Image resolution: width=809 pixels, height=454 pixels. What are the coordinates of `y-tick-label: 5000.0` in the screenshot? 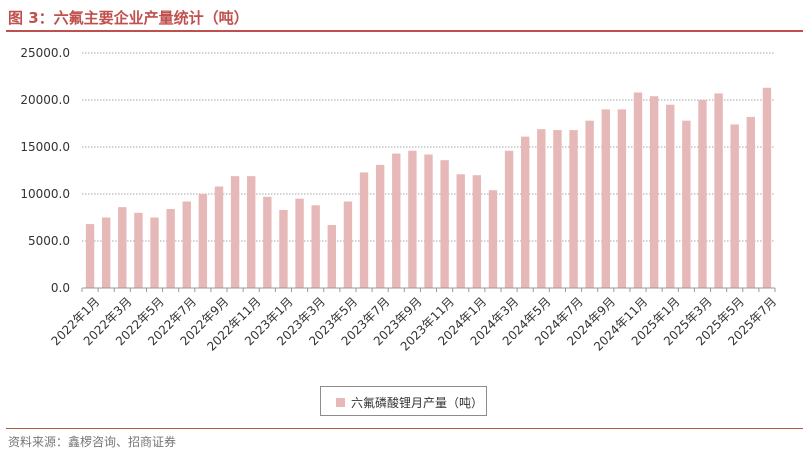 It's located at (49, 241).